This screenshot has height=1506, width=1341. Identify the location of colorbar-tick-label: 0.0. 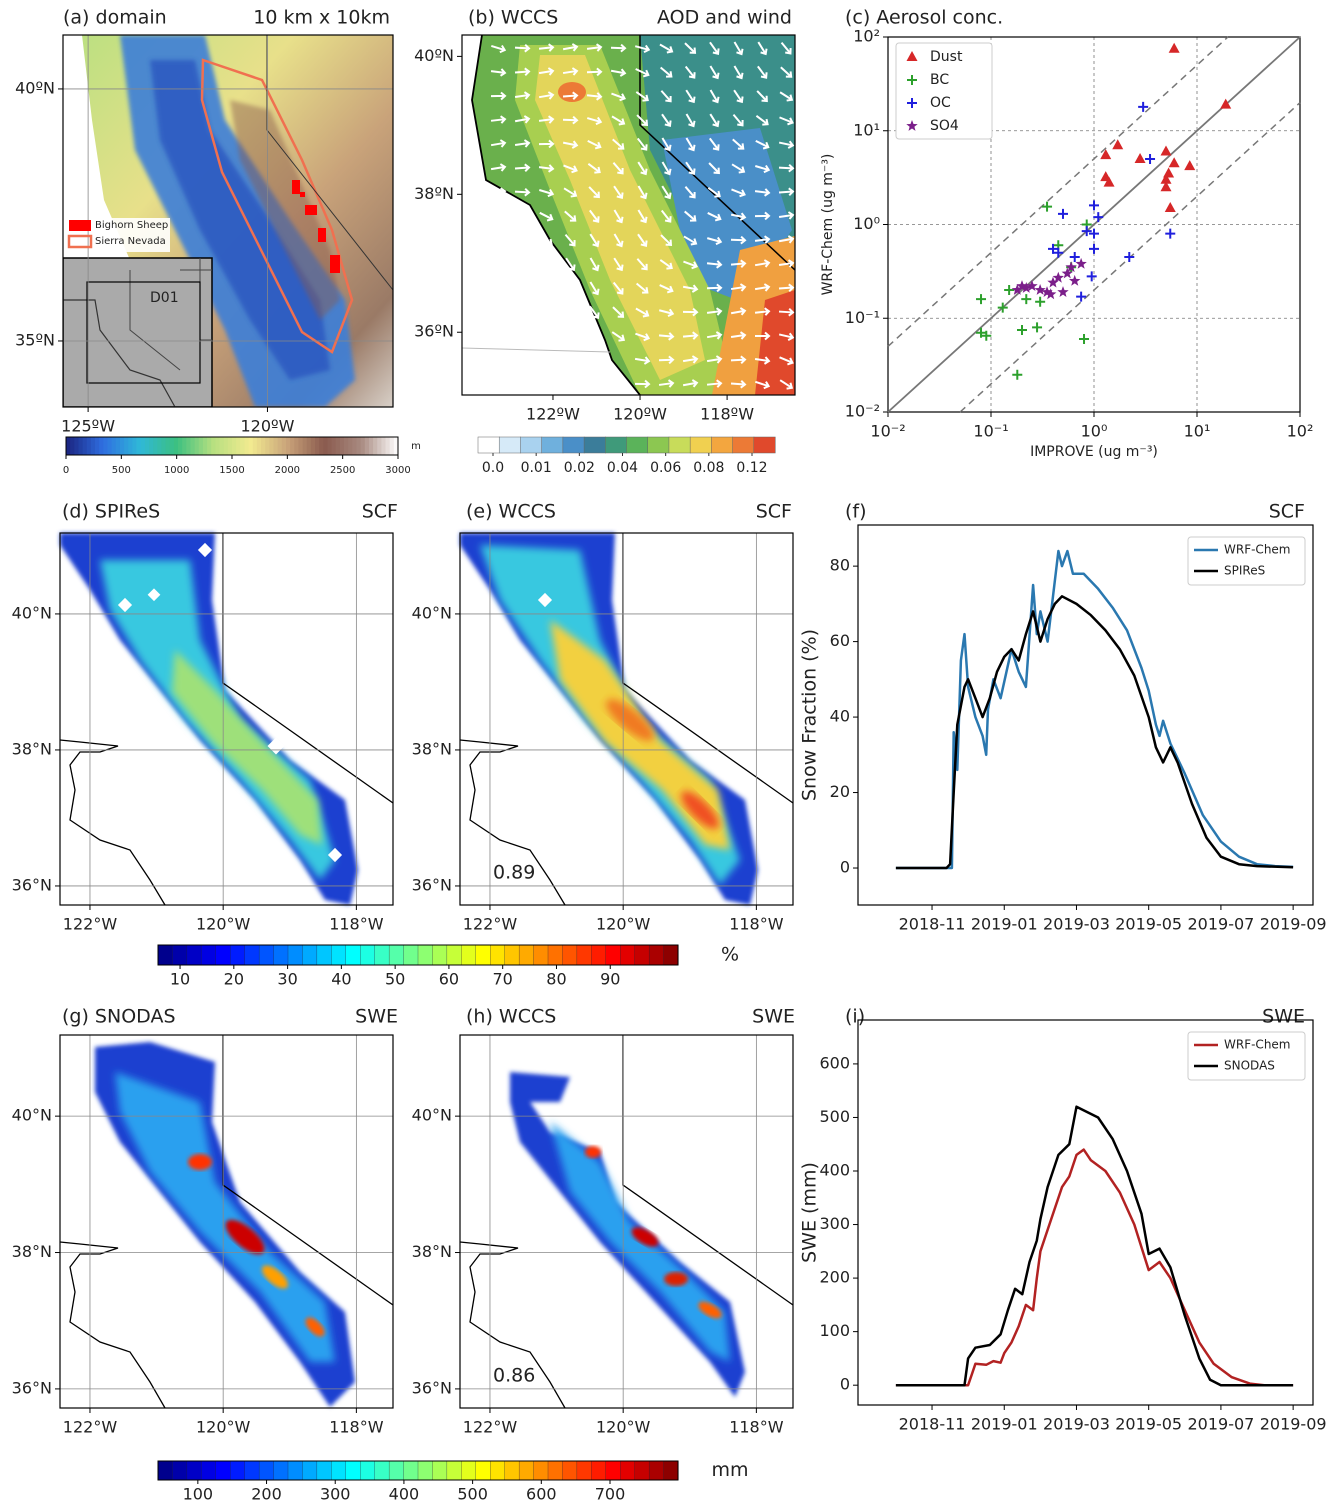
(493, 468).